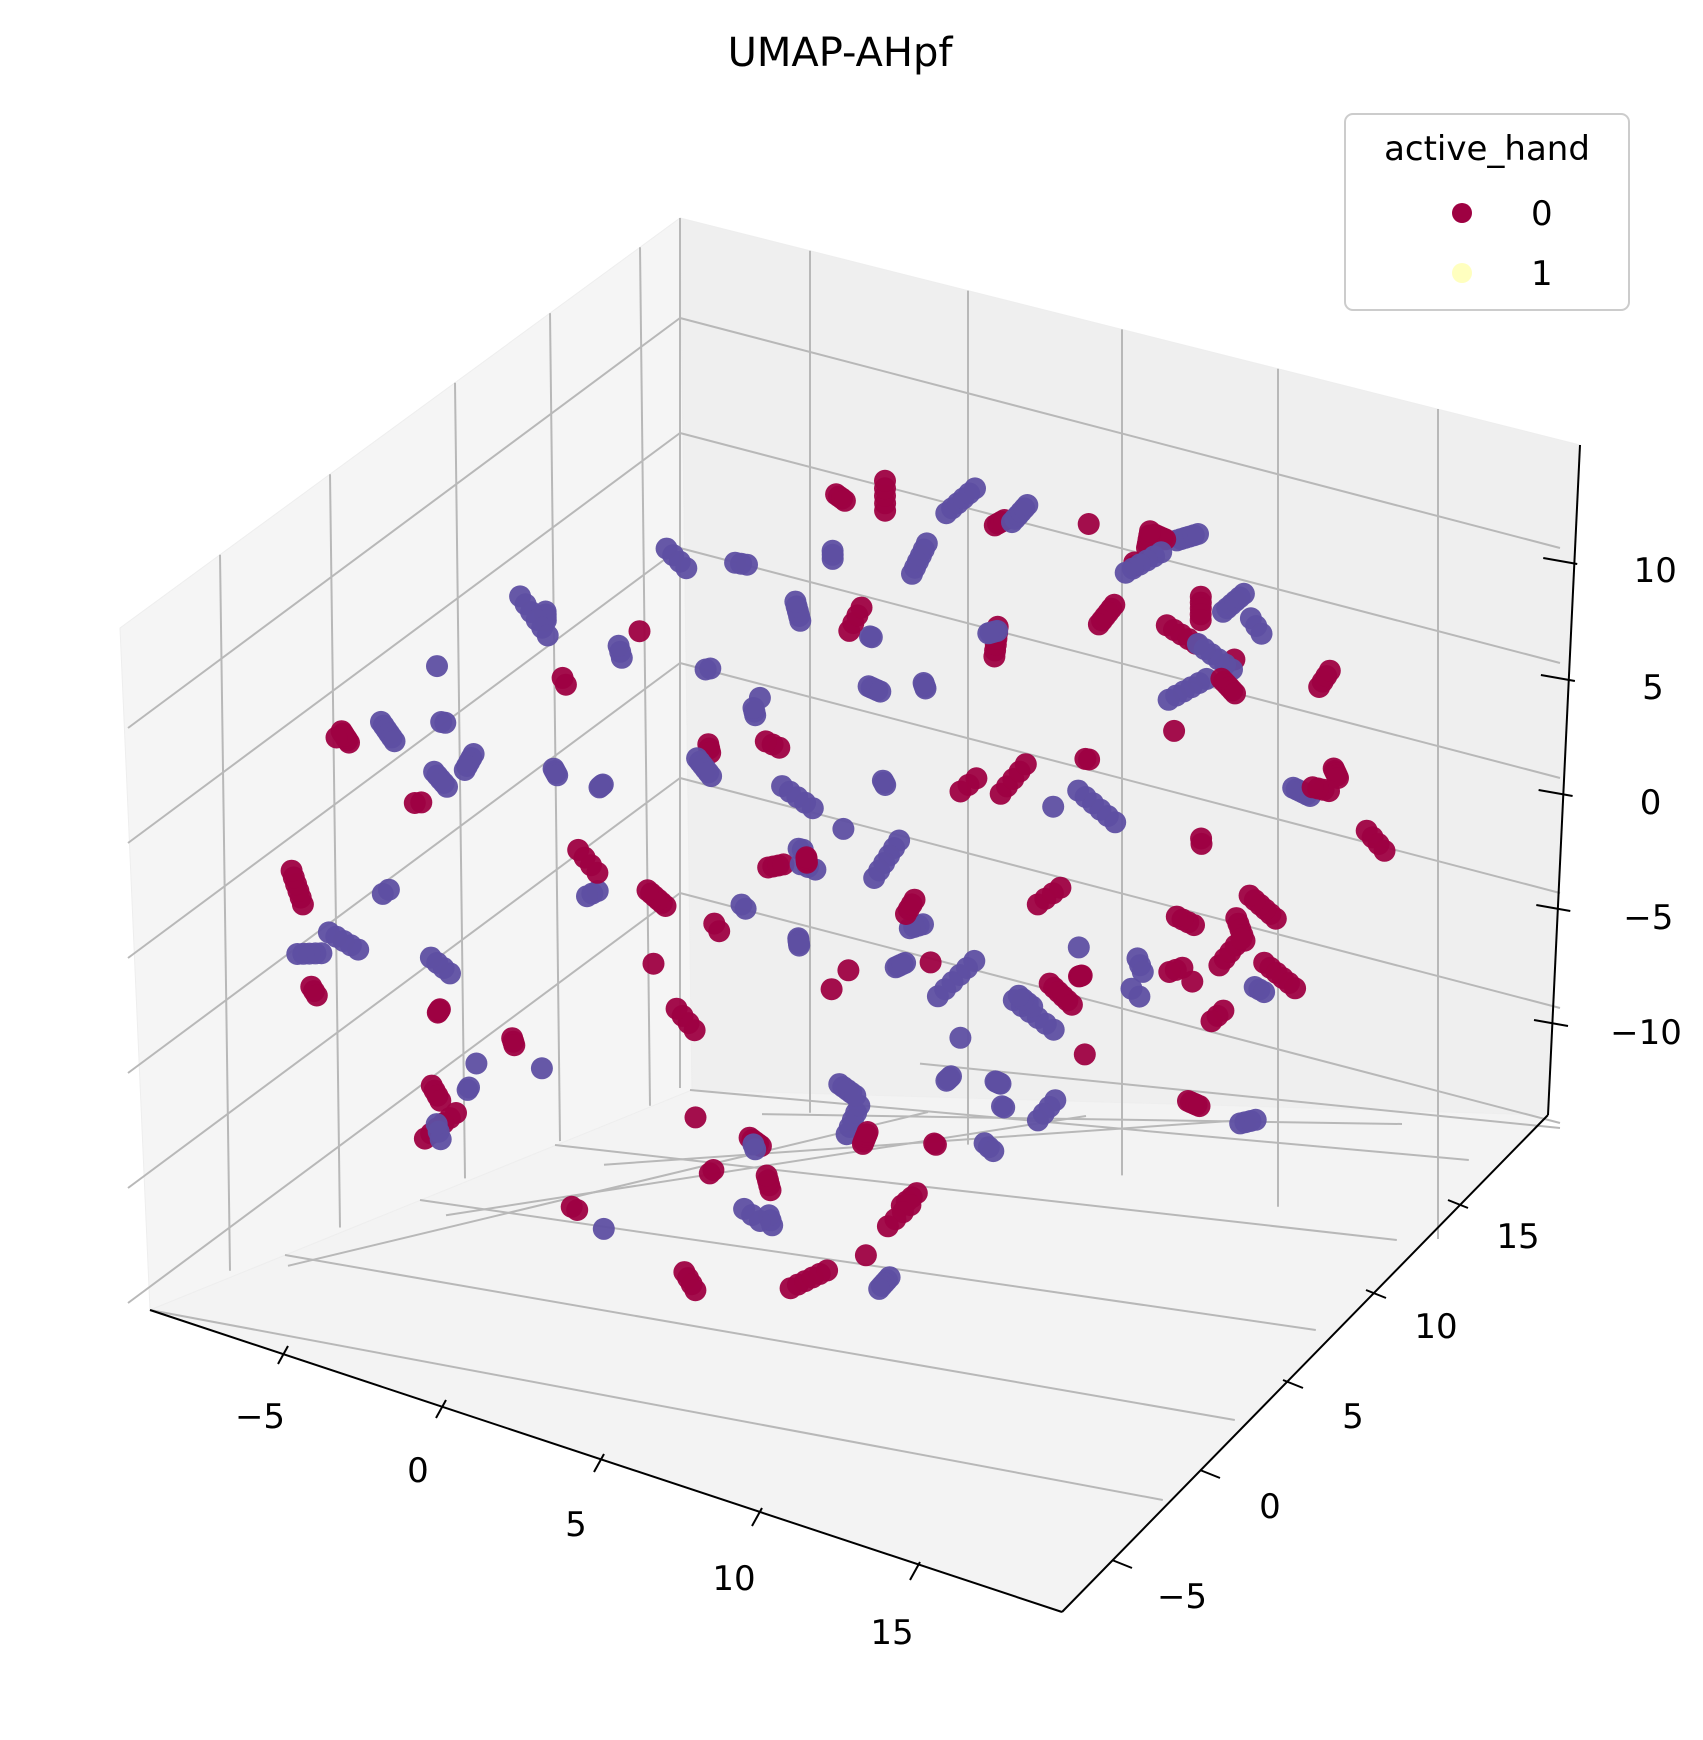 Image resolution: width=1703 pixels, height=1740 pixels. I want to click on y-axis-line, so click(1305, 1363).